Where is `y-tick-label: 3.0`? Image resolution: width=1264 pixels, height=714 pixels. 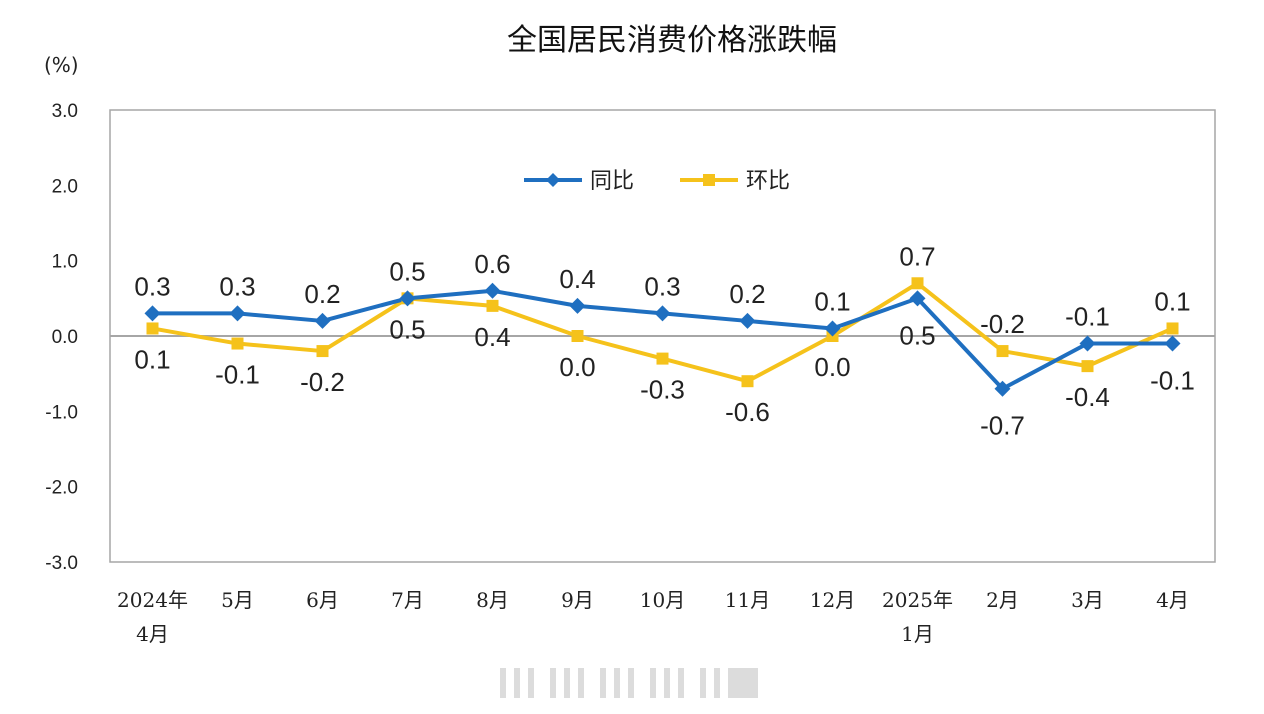
y-tick-label: 3.0 is located at coordinates (65, 111).